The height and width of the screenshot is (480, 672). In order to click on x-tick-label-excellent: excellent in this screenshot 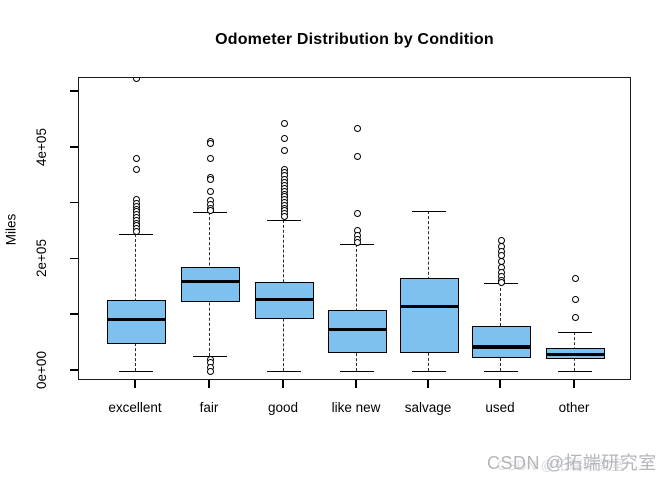, I will do `click(135, 407)`.